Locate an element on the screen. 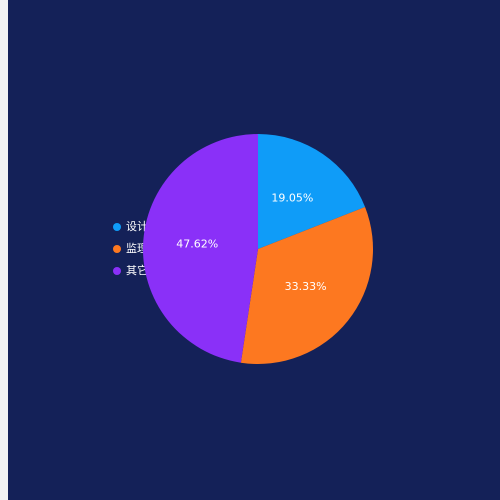 Image resolution: width=500 pixels, height=500 pixels. legend-label: 监理 is located at coordinates (137, 248).